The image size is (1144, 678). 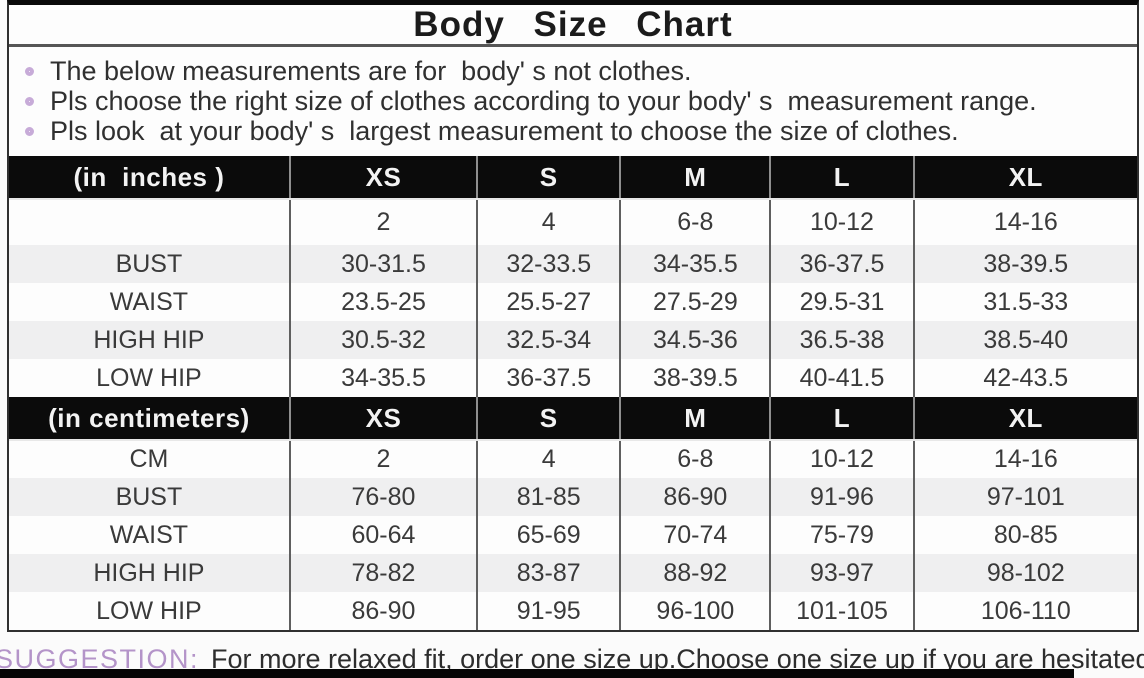 What do you see at coordinates (548, 264) in the screenshot?
I see `size-value: 32-33.5` at bounding box center [548, 264].